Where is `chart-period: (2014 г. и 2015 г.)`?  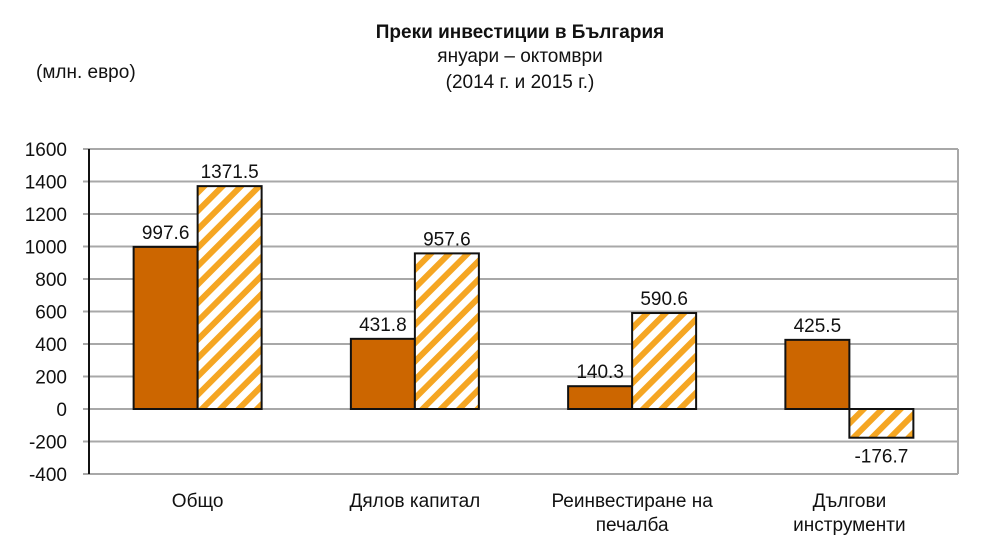 chart-period: (2014 г. и 2015 г.) is located at coordinates (520, 82).